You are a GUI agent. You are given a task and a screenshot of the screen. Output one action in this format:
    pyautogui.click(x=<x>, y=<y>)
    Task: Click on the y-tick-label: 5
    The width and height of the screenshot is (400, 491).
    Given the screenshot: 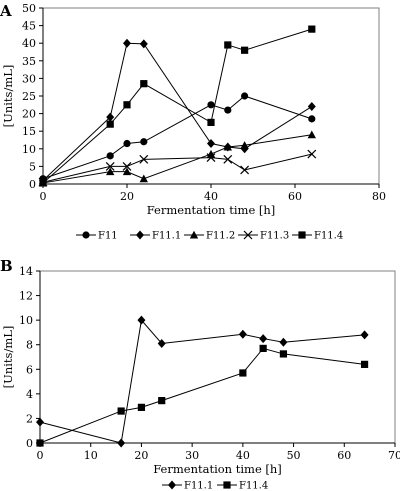 What is the action you would take?
    pyautogui.click(x=32, y=166)
    